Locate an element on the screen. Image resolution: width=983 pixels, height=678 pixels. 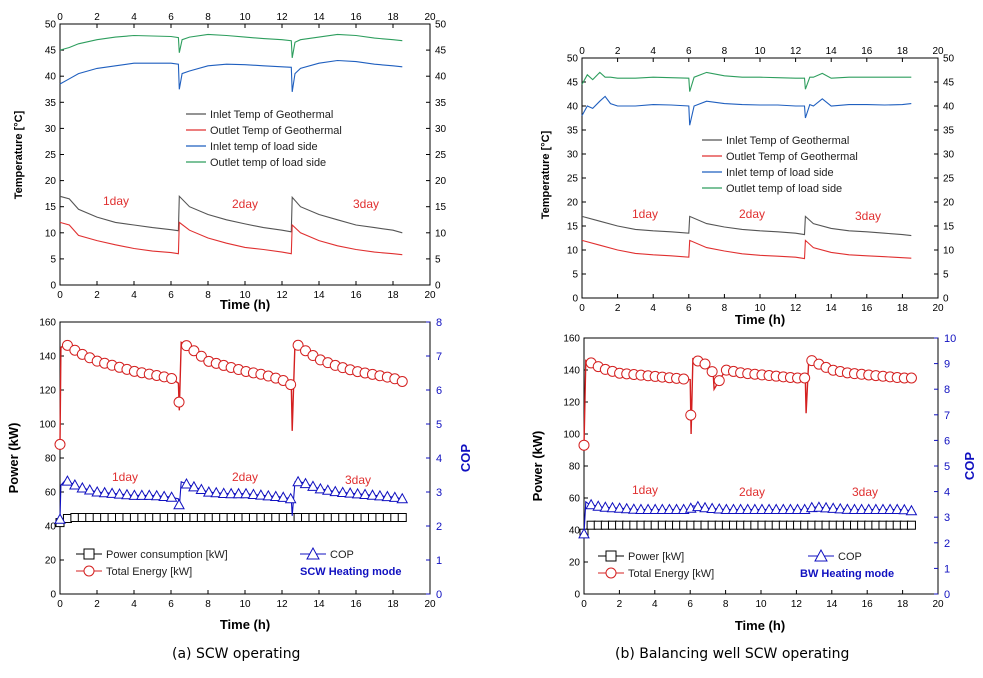
y2-tick-label: 0 is located at coordinates (439, 595).